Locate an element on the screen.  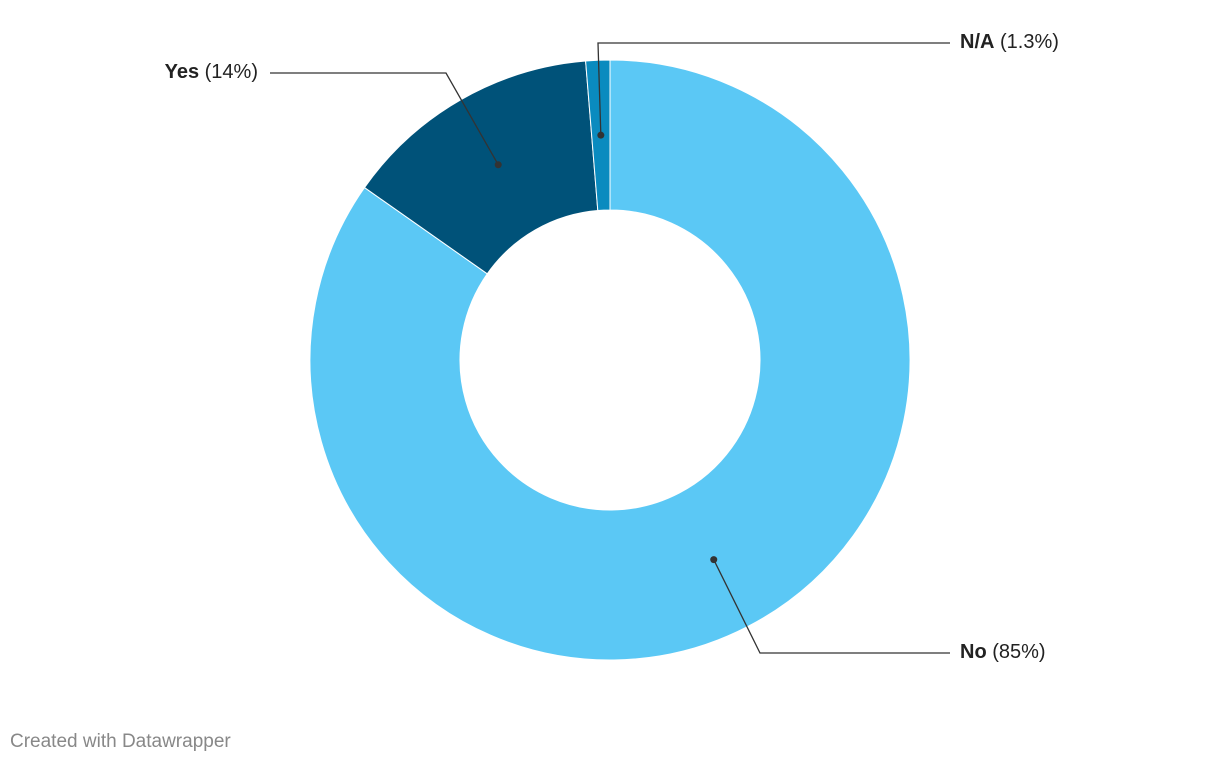
slice is located at coordinates (481, 167).